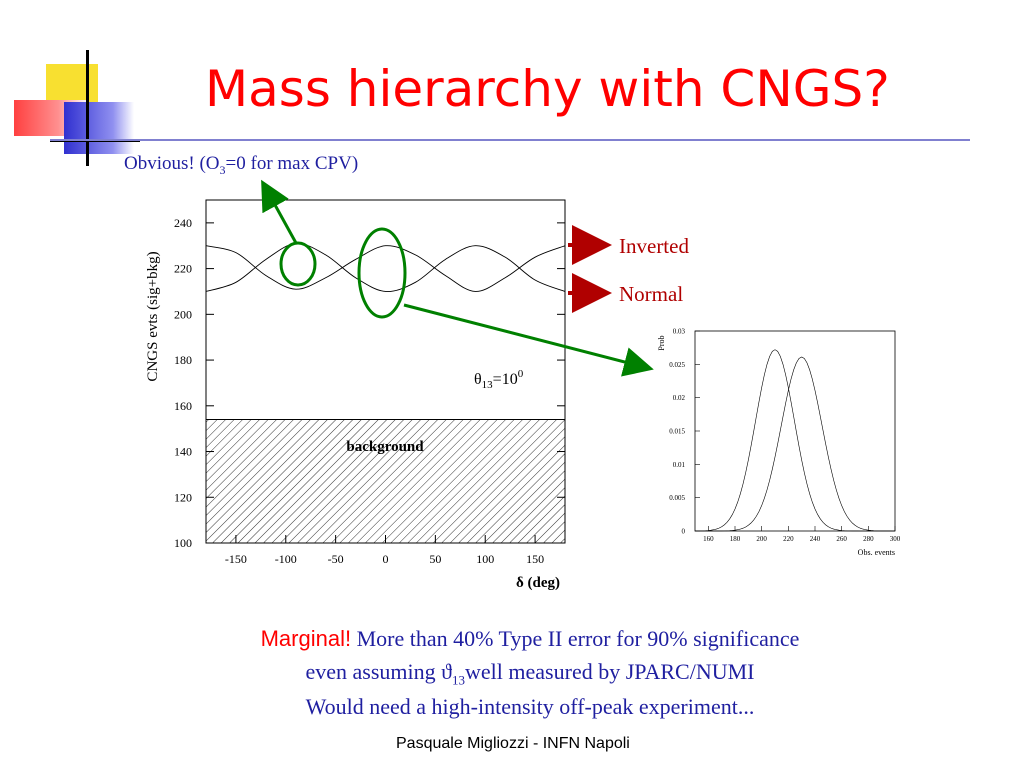  I want to click on theta-annotation: θ13=100, so click(499, 379).